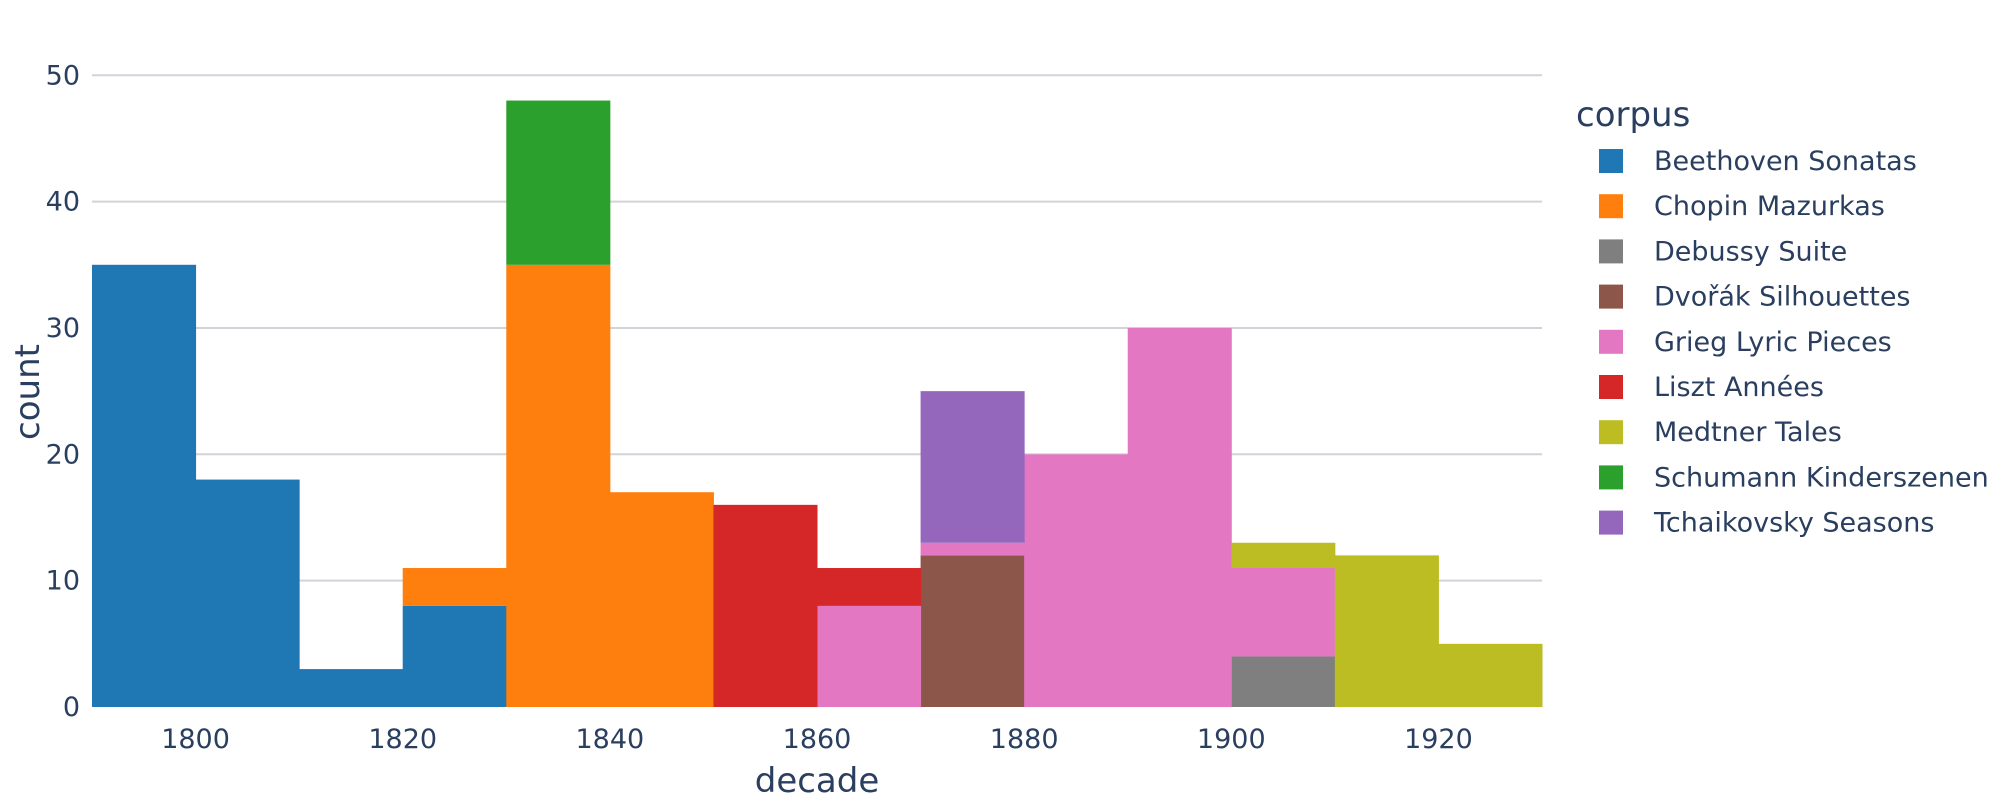  What do you see at coordinates (609, 739) in the screenshot?
I see `x-tick-label: 1840` at bounding box center [609, 739].